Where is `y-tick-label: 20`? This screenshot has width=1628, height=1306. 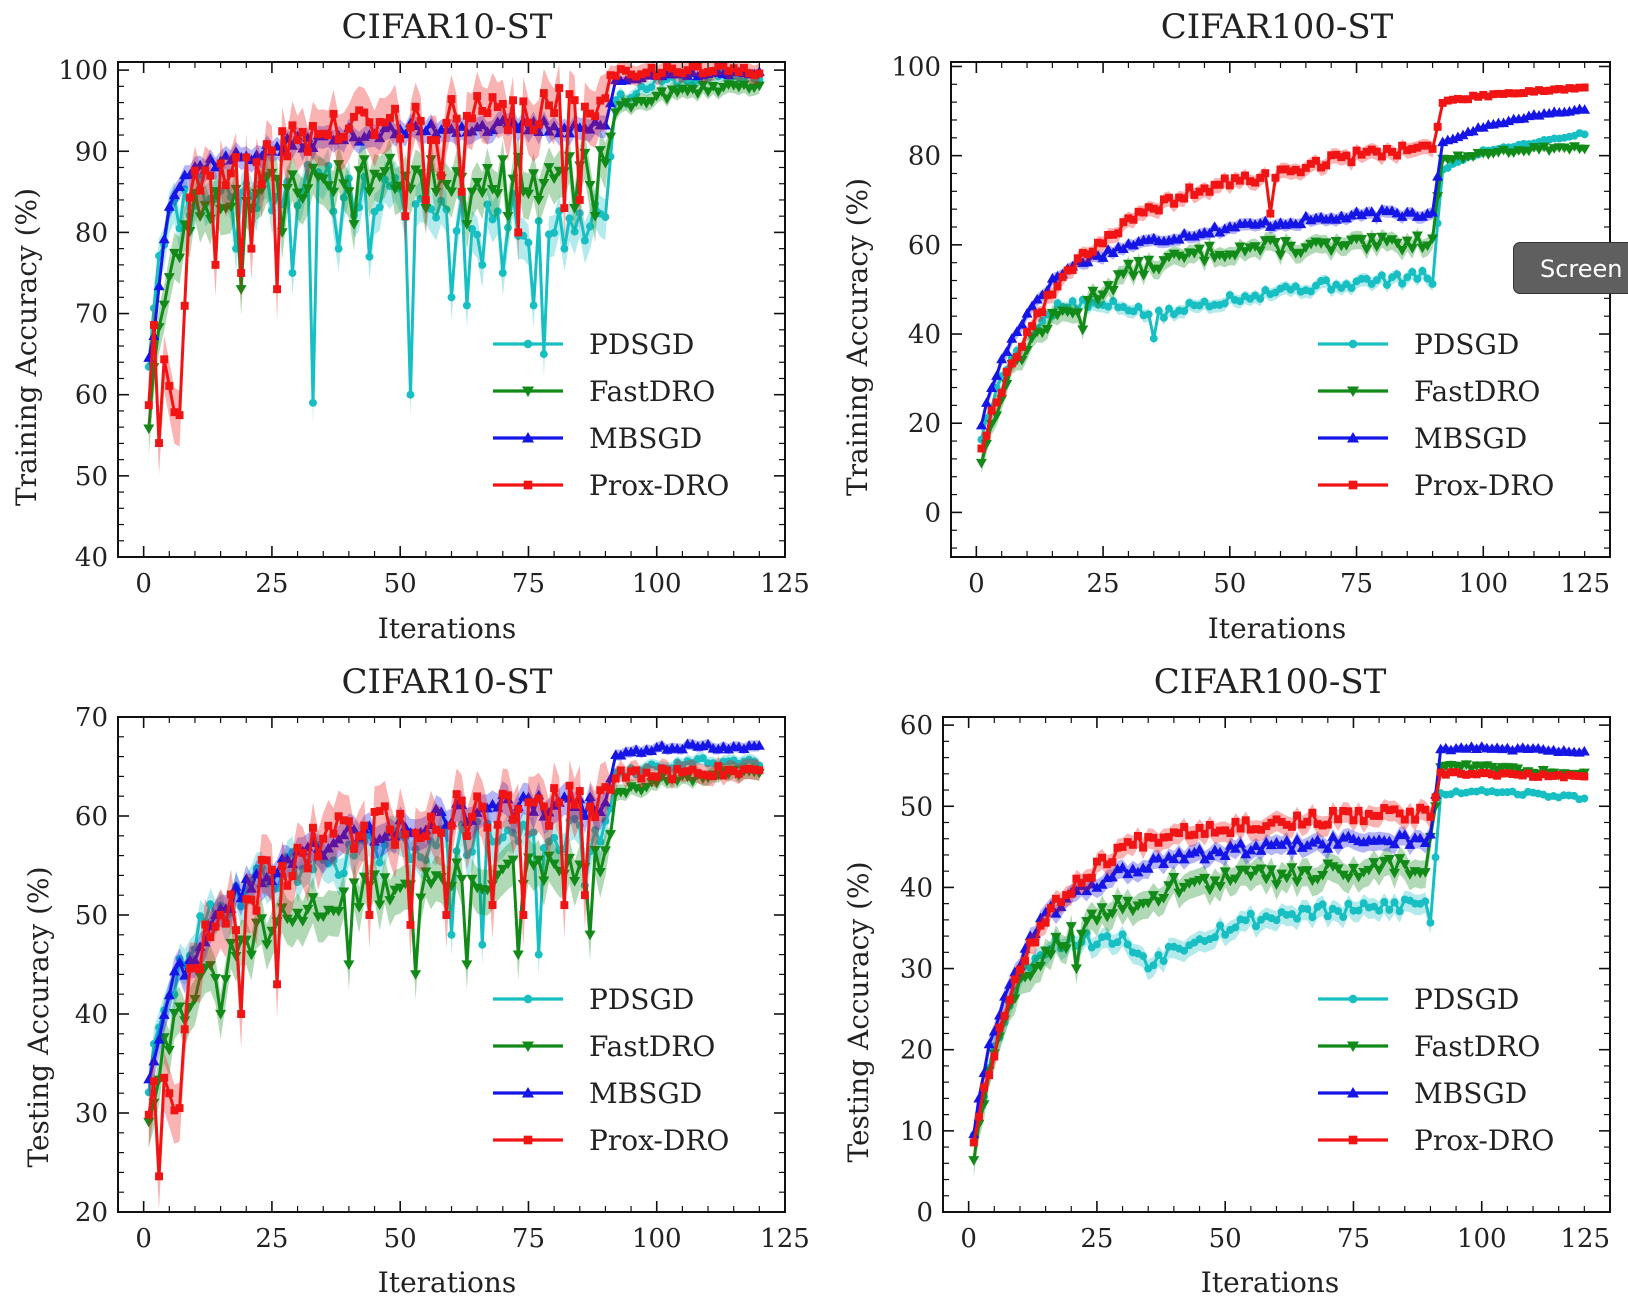
y-tick-label: 20 is located at coordinates (916, 1051).